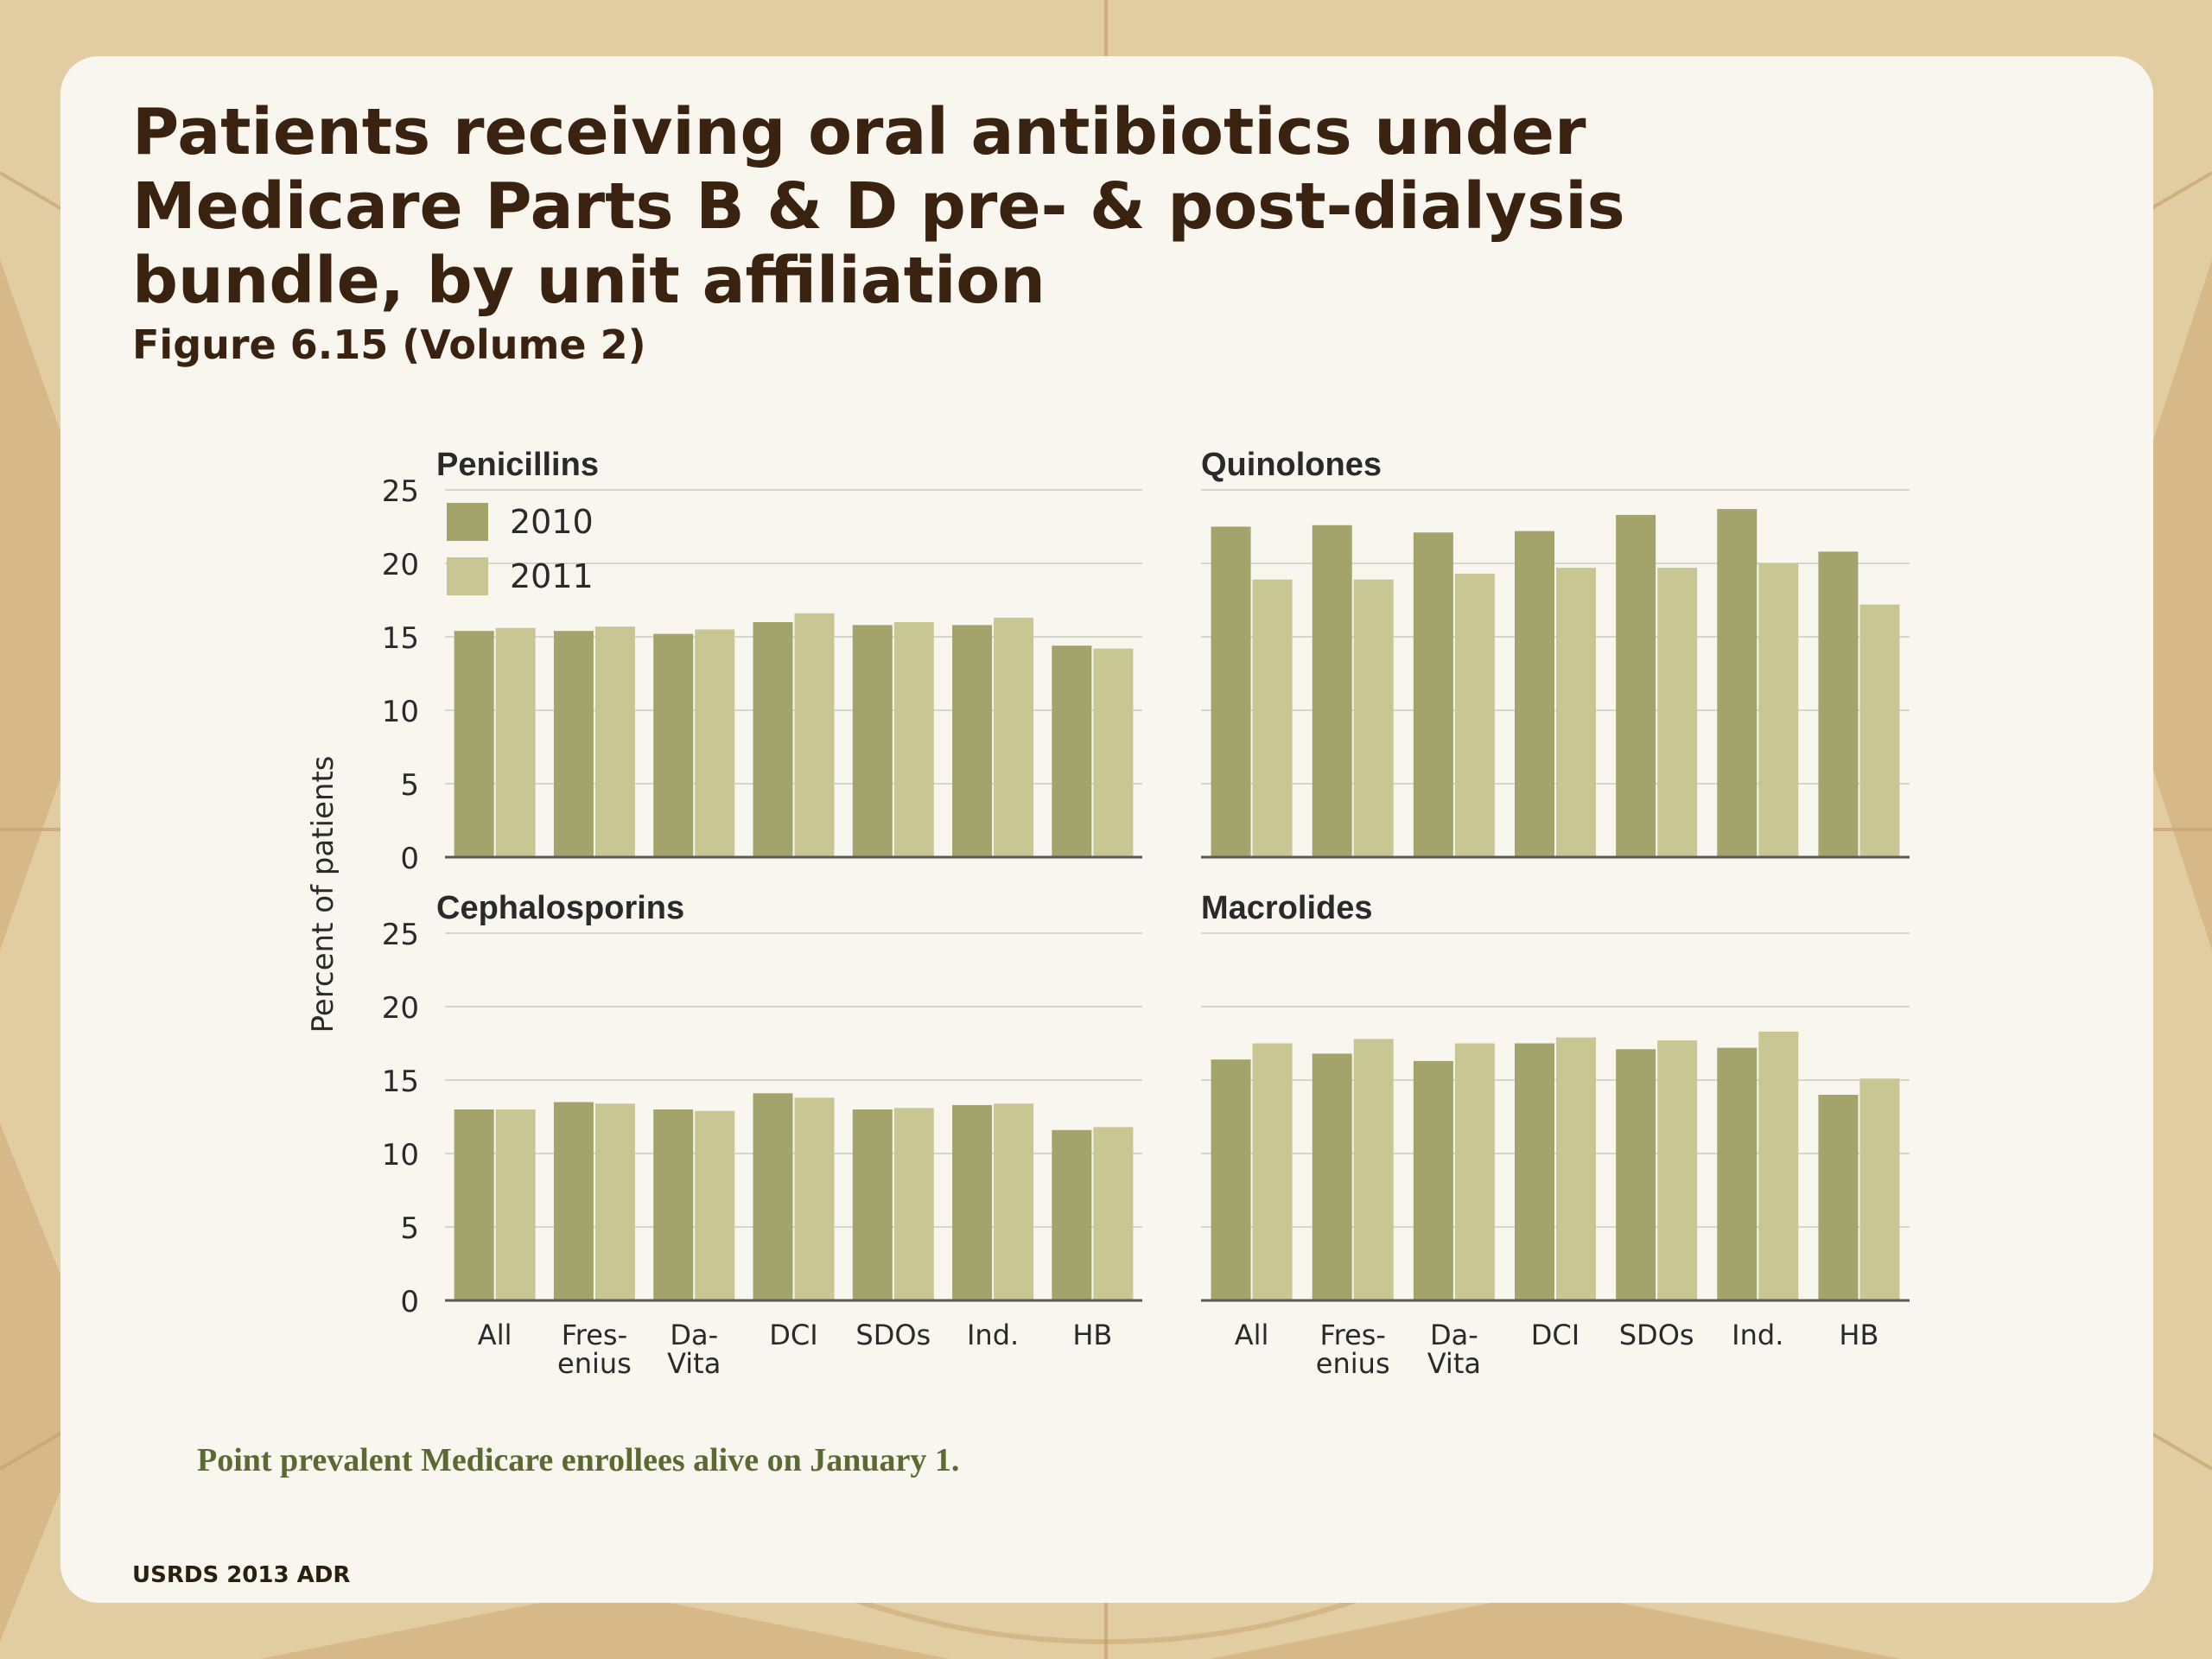 Image resolution: width=2212 pixels, height=1659 pixels. What do you see at coordinates (552, 576) in the screenshot?
I see `legend-label-2011: 2011` at bounding box center [552, 576].